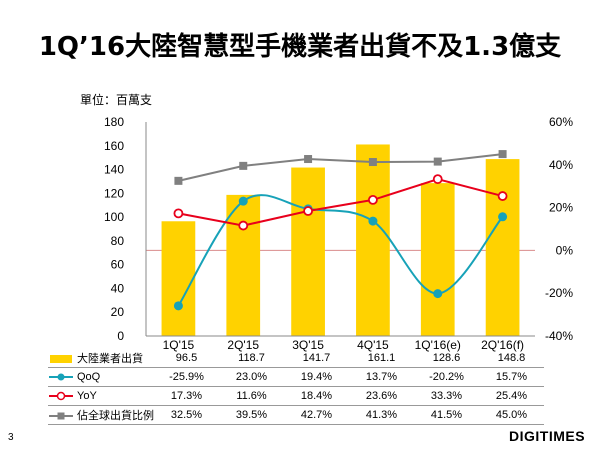 The image size is (600, 450). Describe the element at coordinates (308, 345) in the screenshot. I see `x-tick-label: 3Q'15` at that location.